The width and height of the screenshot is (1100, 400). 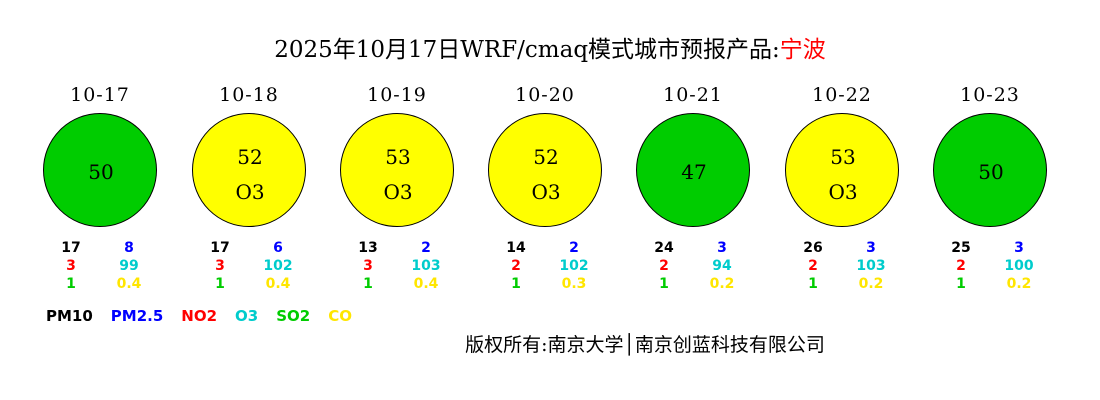 I want to click on forecast-day-column: 10-19 53 O3 13 2 3 103 1 0.4, so click(x=397, y=188).